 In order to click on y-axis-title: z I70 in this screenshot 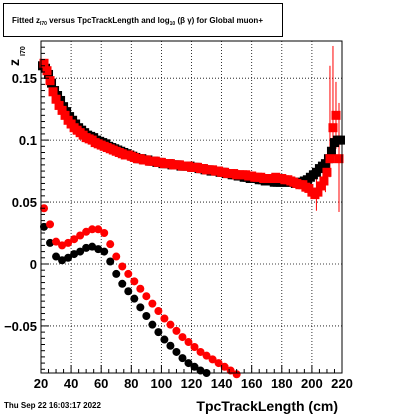, I will do `click(16, 56)`.